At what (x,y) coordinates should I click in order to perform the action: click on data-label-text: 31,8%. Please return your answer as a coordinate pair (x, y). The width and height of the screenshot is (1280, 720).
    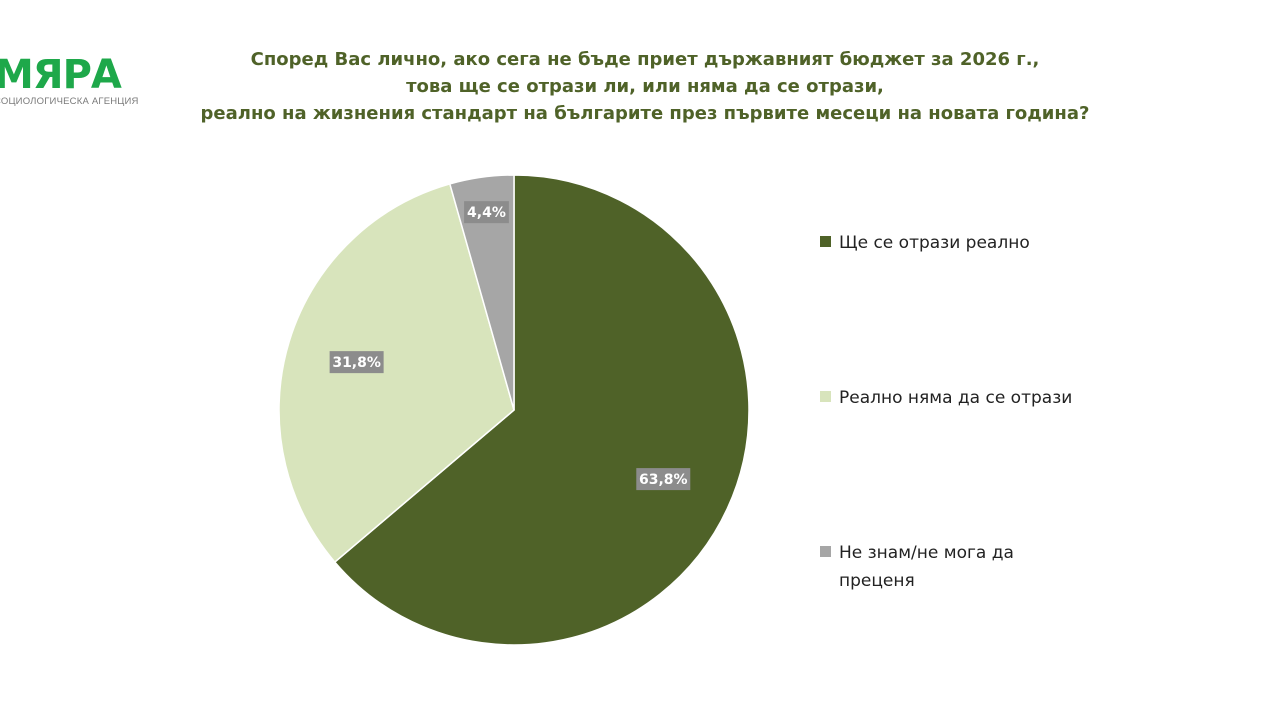
    Looking at the image, I should click on (356, 363).